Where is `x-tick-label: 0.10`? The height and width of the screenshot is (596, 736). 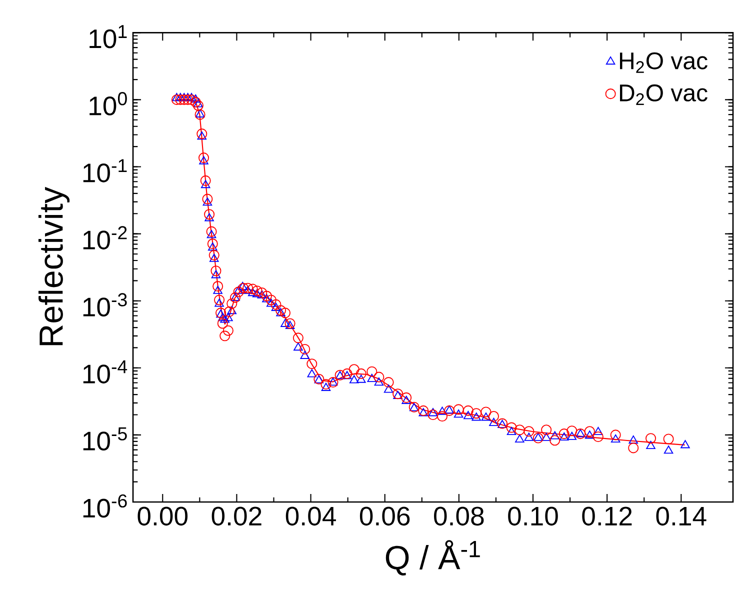
x-tick-label: 0.10 is located at coordinates (533, 516).